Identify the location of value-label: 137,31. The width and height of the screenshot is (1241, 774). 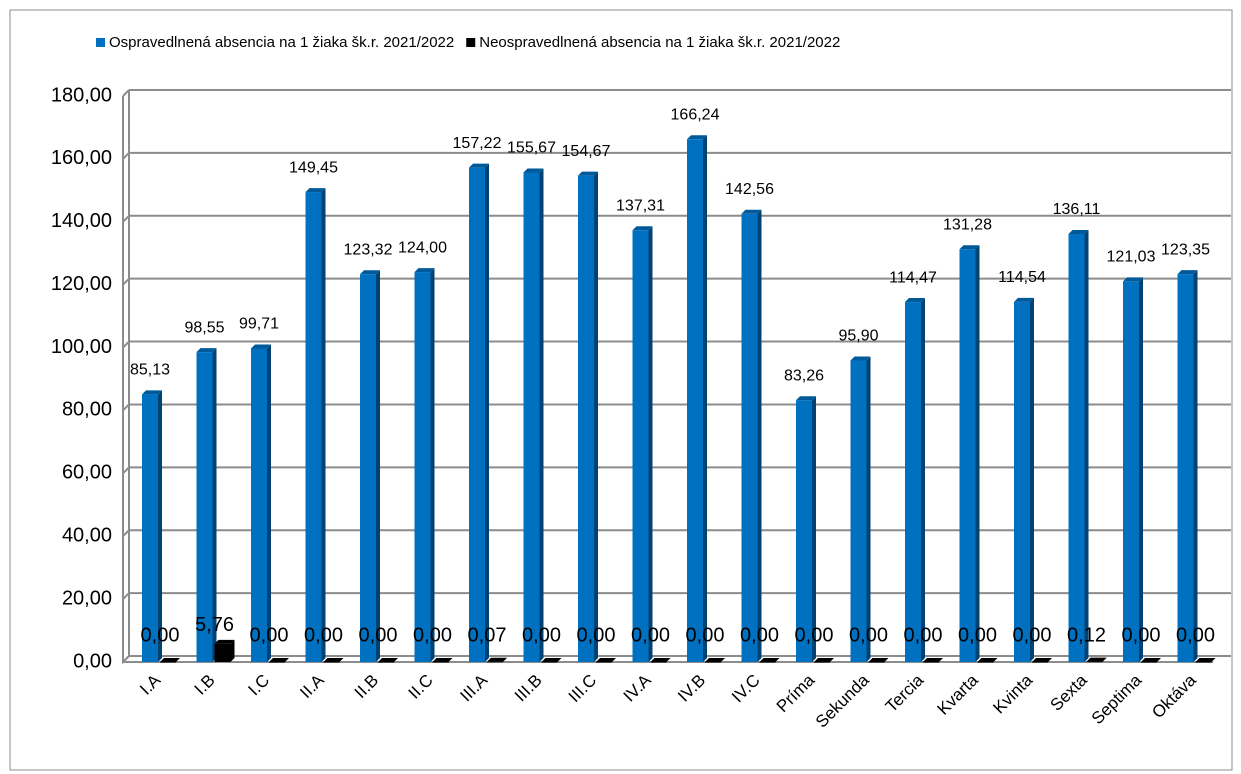
(640, 205).